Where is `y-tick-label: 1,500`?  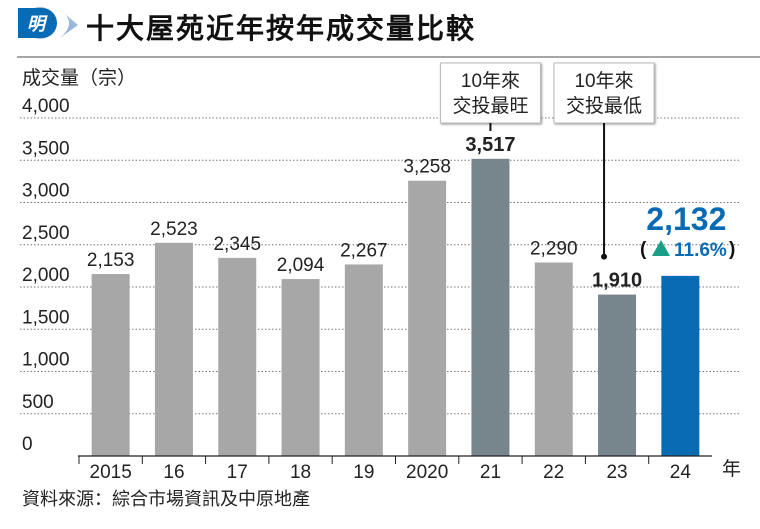
y-tick-label: 1,500 is located at coordinates (46, 317).